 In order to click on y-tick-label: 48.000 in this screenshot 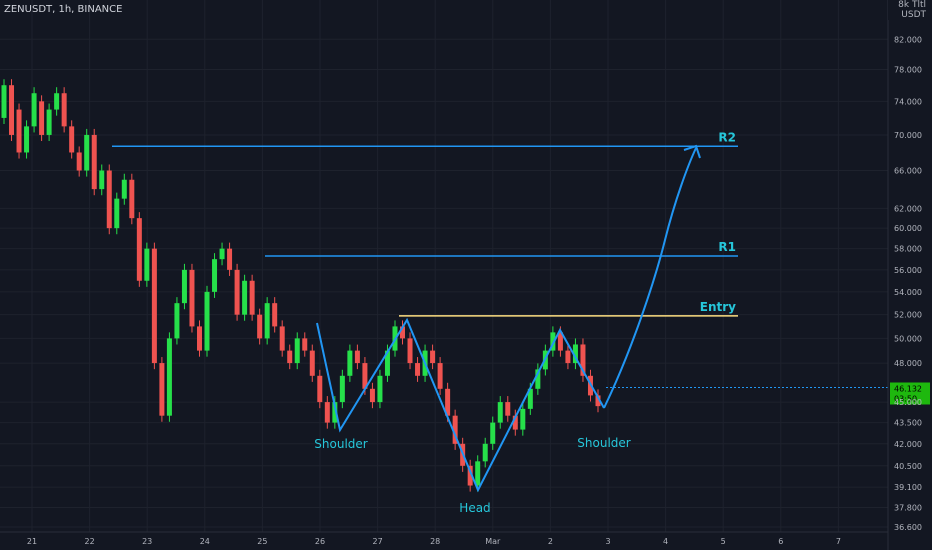, I will do `click(908, 363)`.